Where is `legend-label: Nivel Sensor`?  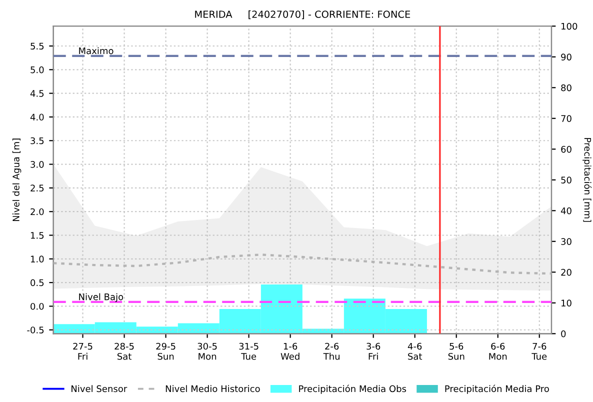 legend-label: Nivel Sensor is located at coordinates (100, 388).